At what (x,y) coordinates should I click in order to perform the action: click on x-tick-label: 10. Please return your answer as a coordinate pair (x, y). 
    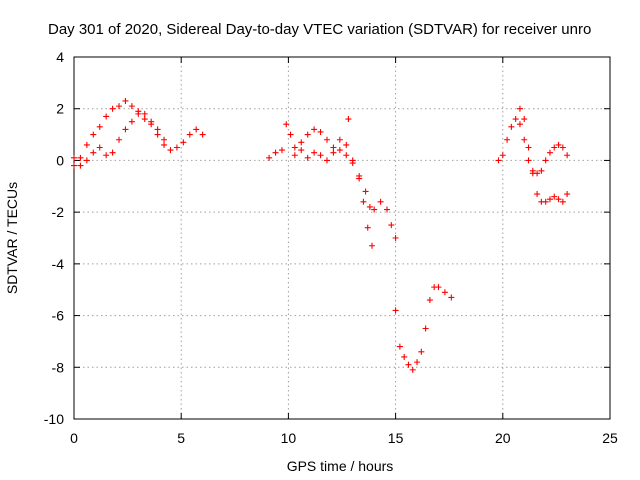
    Looking at the image, I should click on (289, 438).